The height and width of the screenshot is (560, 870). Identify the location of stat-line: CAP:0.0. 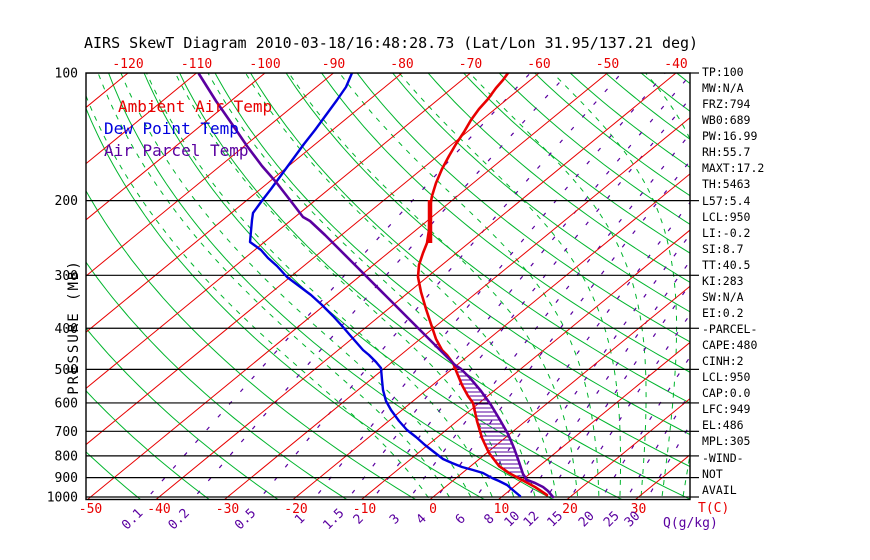
(726, 393).